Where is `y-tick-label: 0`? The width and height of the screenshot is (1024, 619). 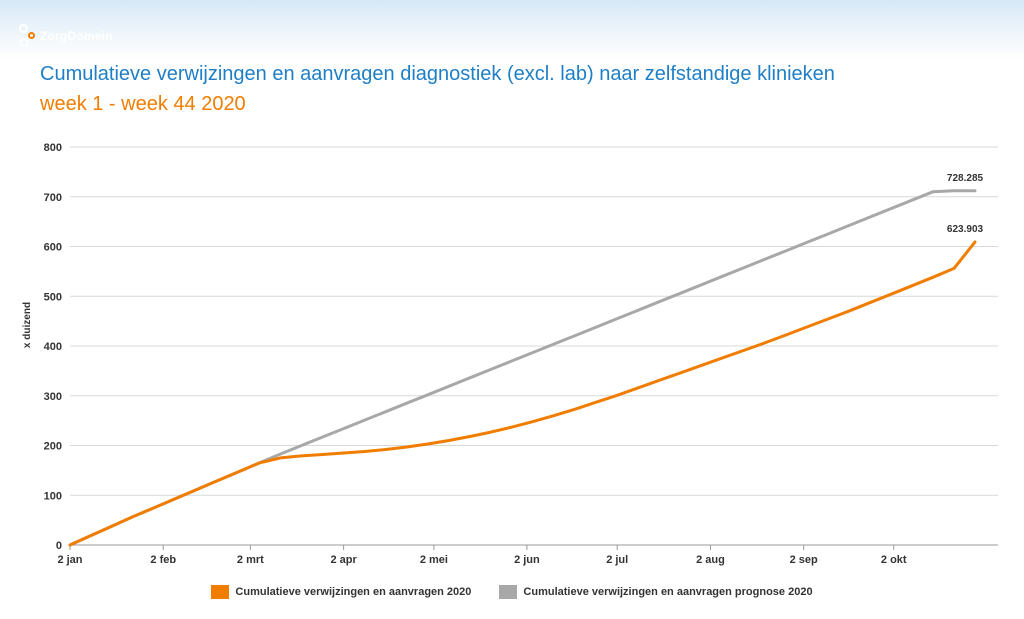 y-tick-label: 0 is located at coordinates (59, 546).